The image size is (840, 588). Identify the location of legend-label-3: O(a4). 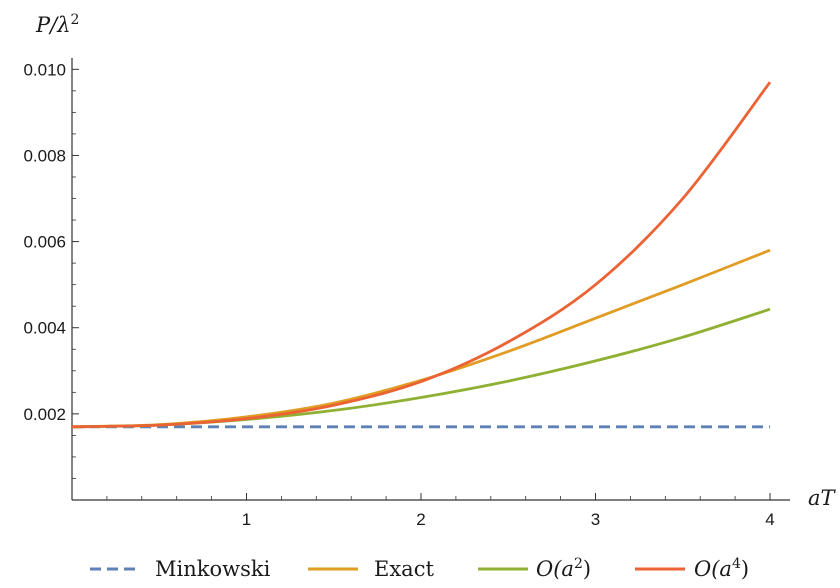
(721, 568).